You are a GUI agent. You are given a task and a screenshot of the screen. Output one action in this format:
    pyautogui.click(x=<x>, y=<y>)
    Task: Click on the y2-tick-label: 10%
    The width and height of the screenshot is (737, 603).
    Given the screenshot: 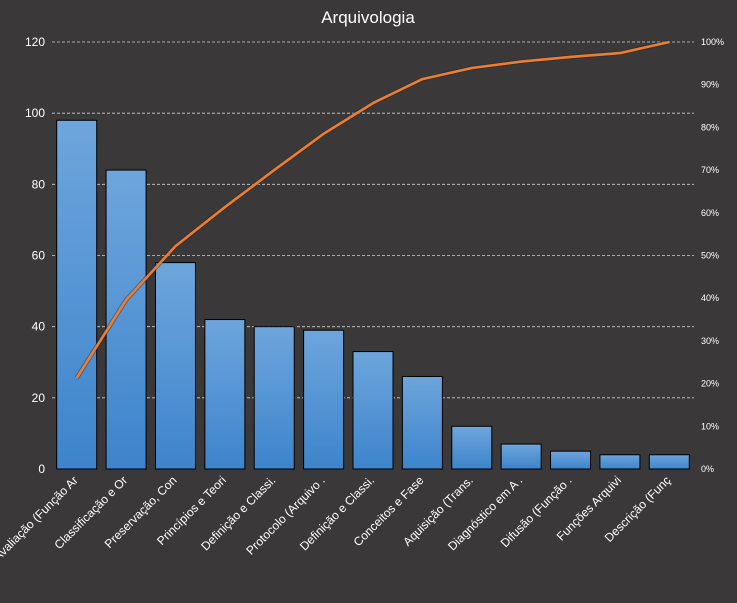 What is the action you would take?
    pyautogui.click(x=710, y=426)
    